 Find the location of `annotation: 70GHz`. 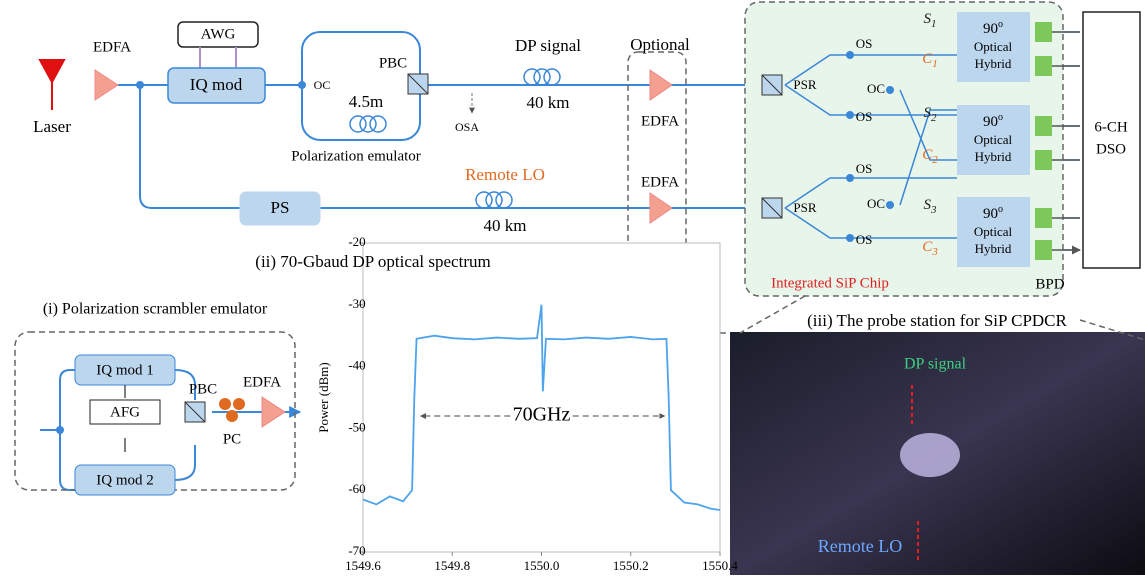

annotation: 70GHz is located at coordinates (542, 415).